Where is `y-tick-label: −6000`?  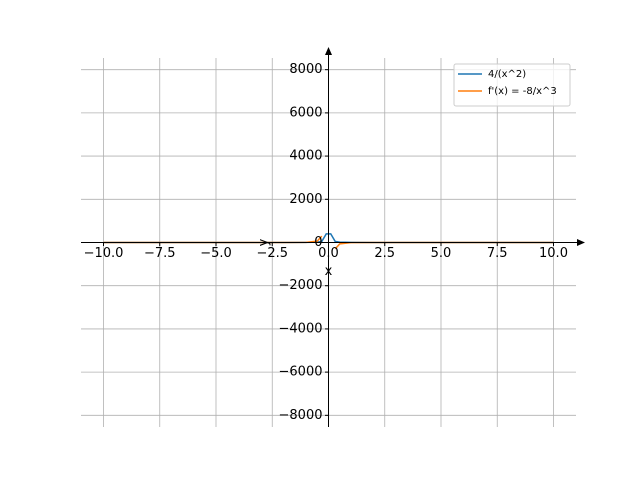
y-tick-label: −6000 is located at coordinates (301, 372).